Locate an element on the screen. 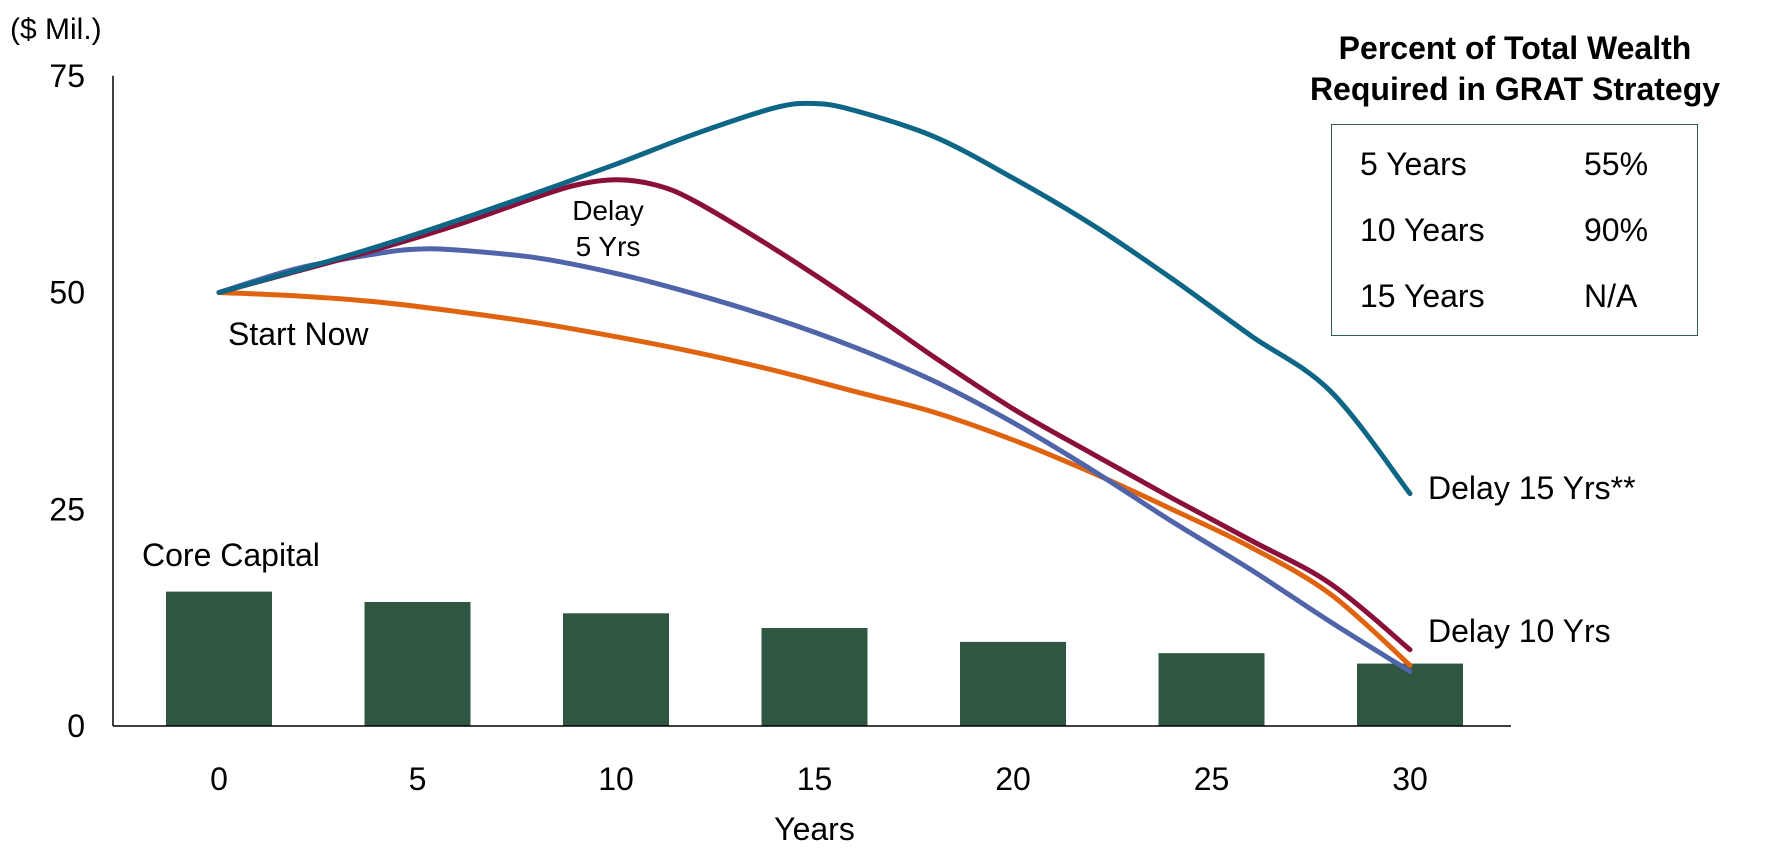  wealth-row-label: 5 Years is located at coordinates (1413, 164).